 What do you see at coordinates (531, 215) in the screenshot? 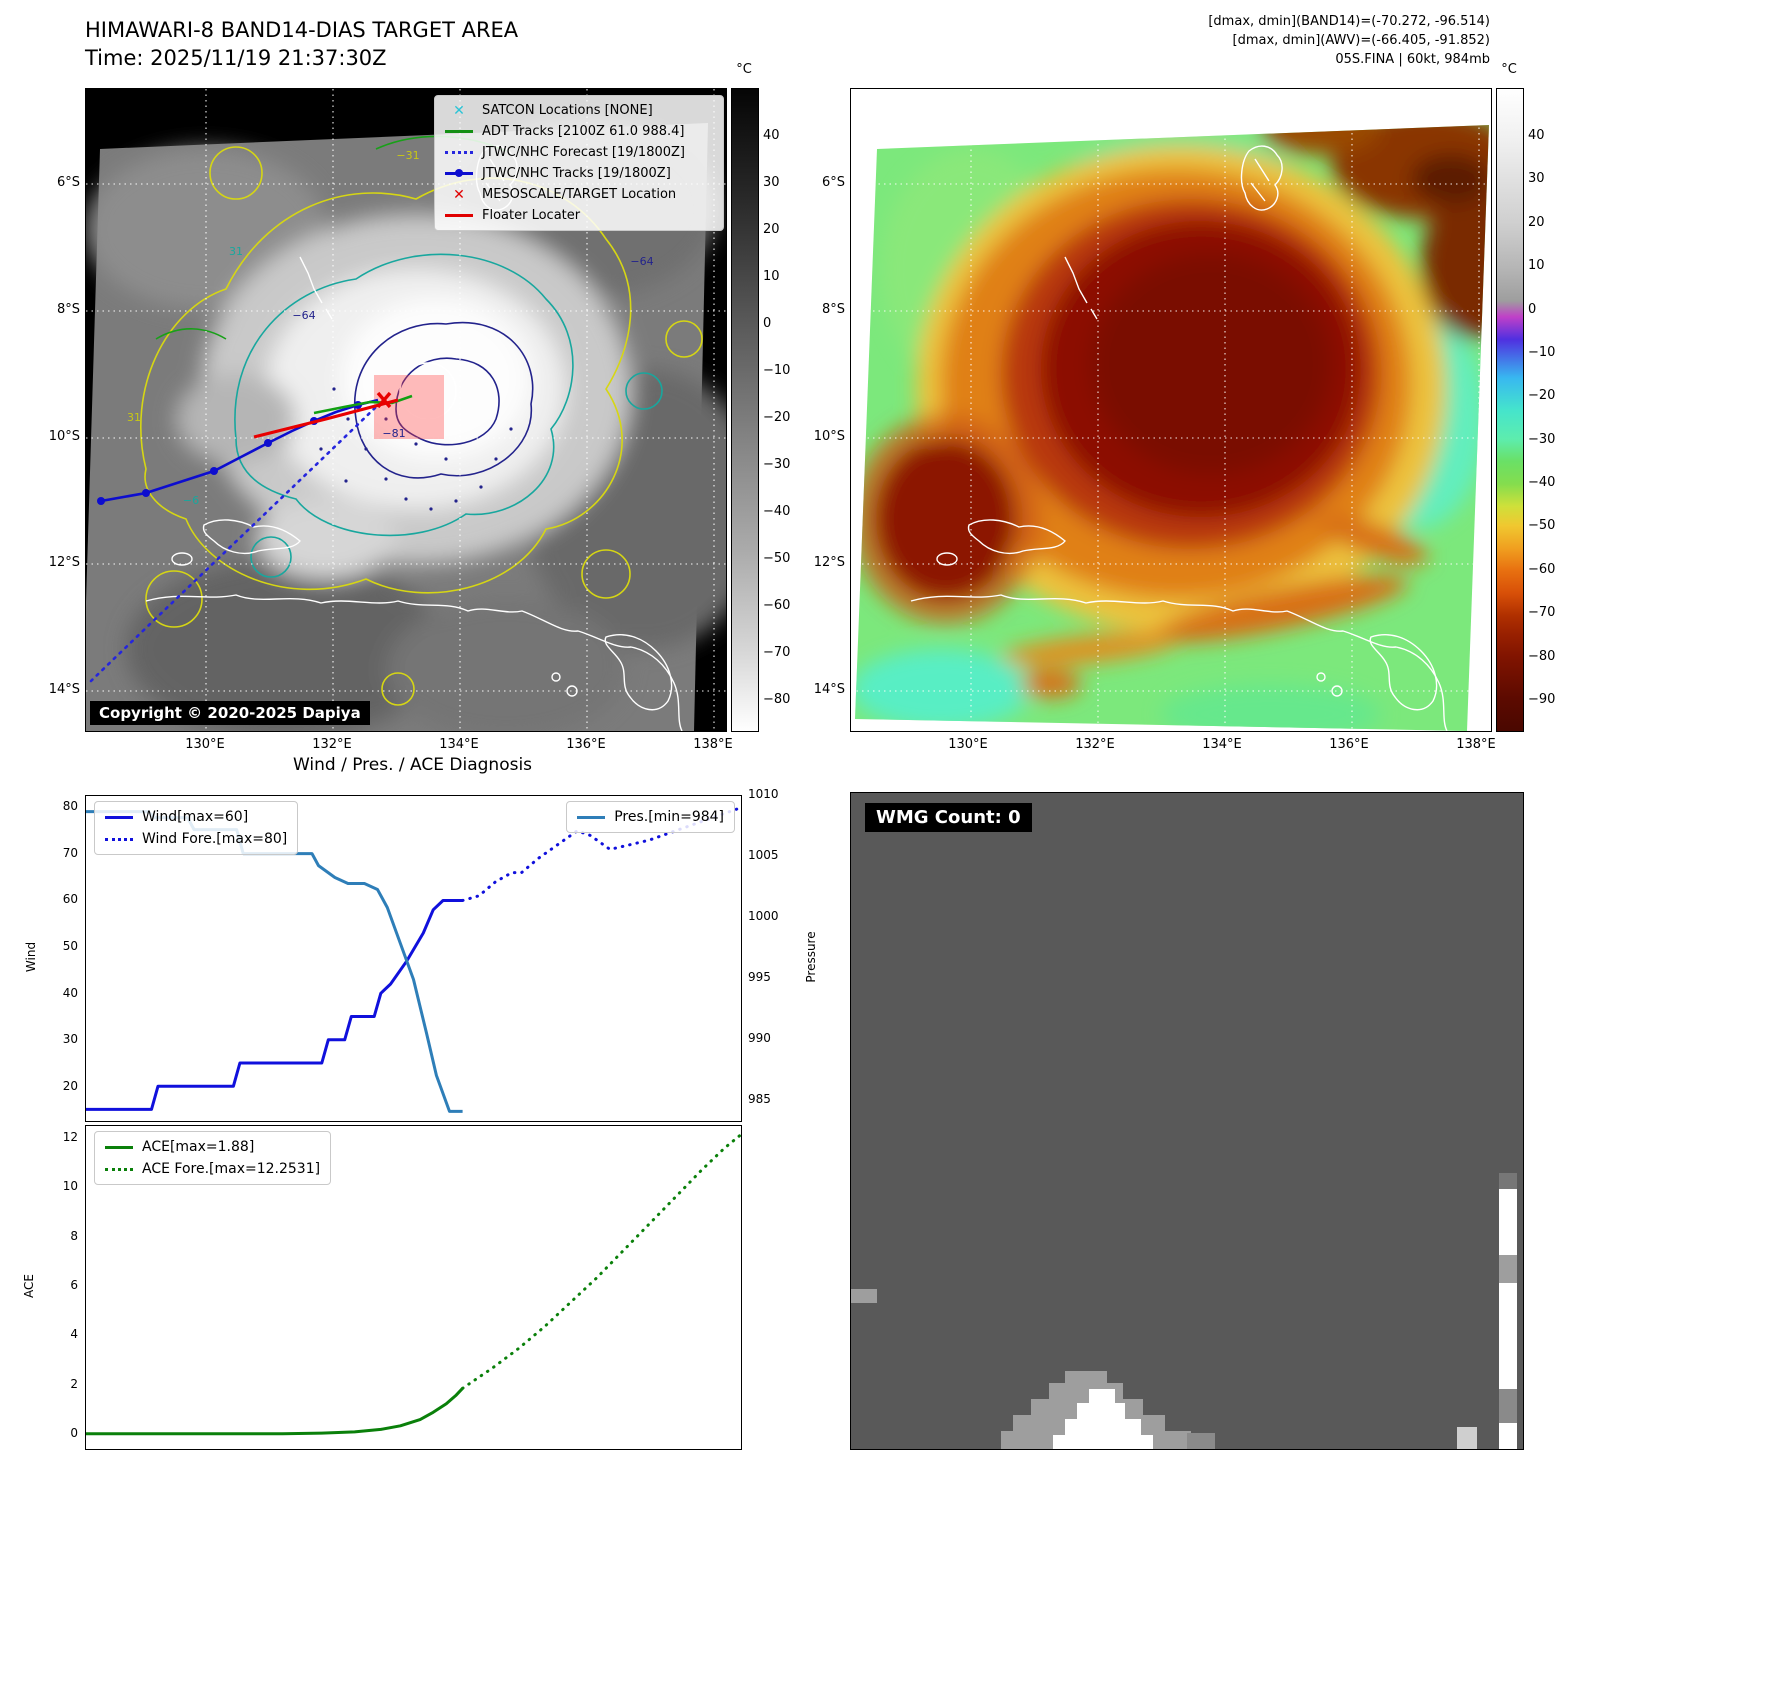
I see `legend-label: Floater Locater` at bounding box center [531, 215].